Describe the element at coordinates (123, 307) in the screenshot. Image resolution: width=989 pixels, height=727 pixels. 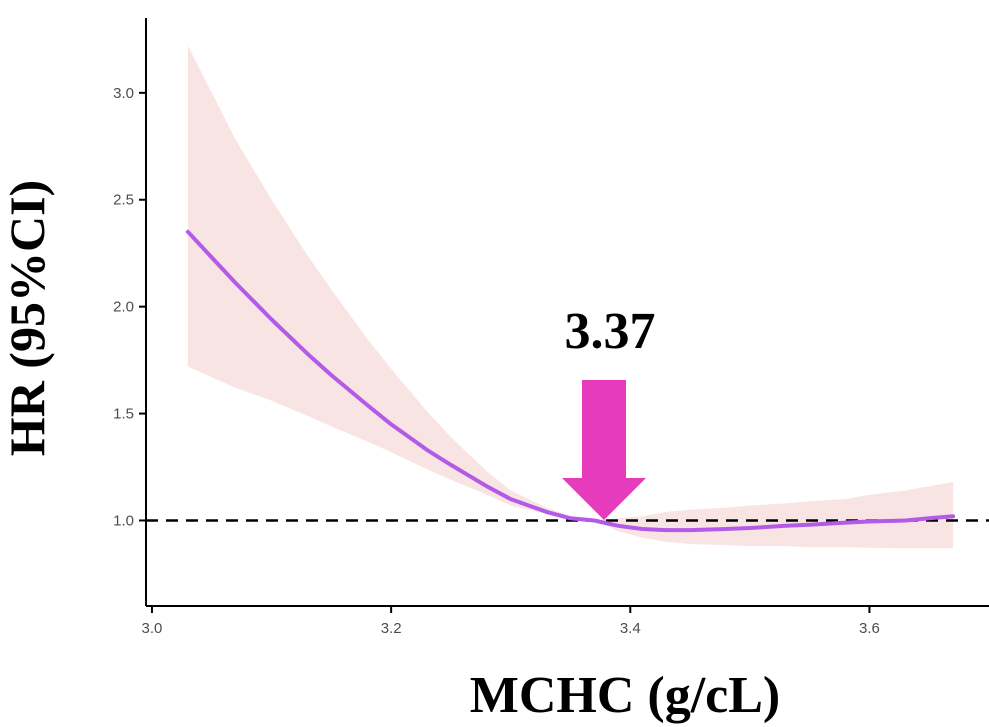
I see `y-tick-label: 2.0` at that location.